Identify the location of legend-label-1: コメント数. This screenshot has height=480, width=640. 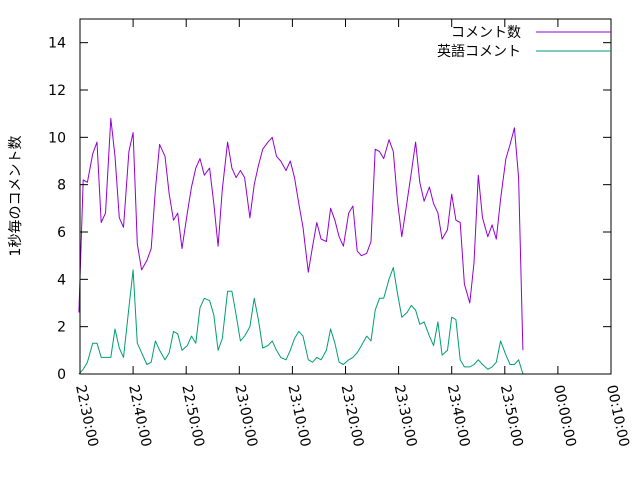
(486, 33).